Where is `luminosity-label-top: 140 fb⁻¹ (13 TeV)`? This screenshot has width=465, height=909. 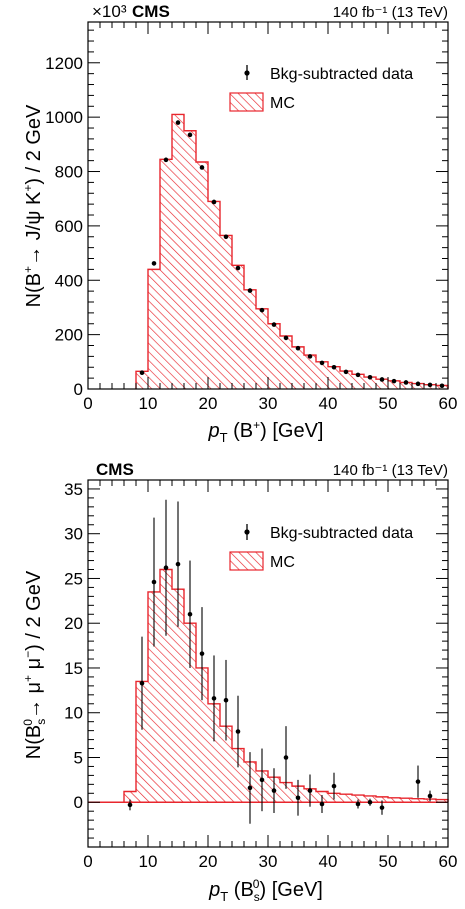 luminosity-label-top: 140 fb⁻¹ (13 TeV) is located at coordinates (390, 12).